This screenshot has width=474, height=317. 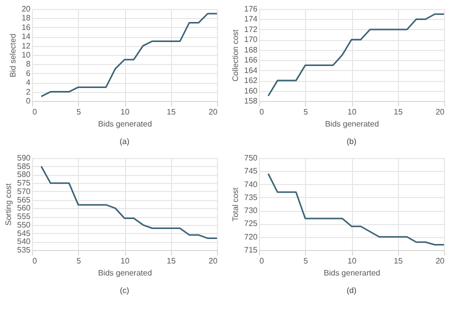 What do you see at coordinates (24, 158) in the screenshot?
I see `y-tick-label: 590` at bounding box center [24, 158].